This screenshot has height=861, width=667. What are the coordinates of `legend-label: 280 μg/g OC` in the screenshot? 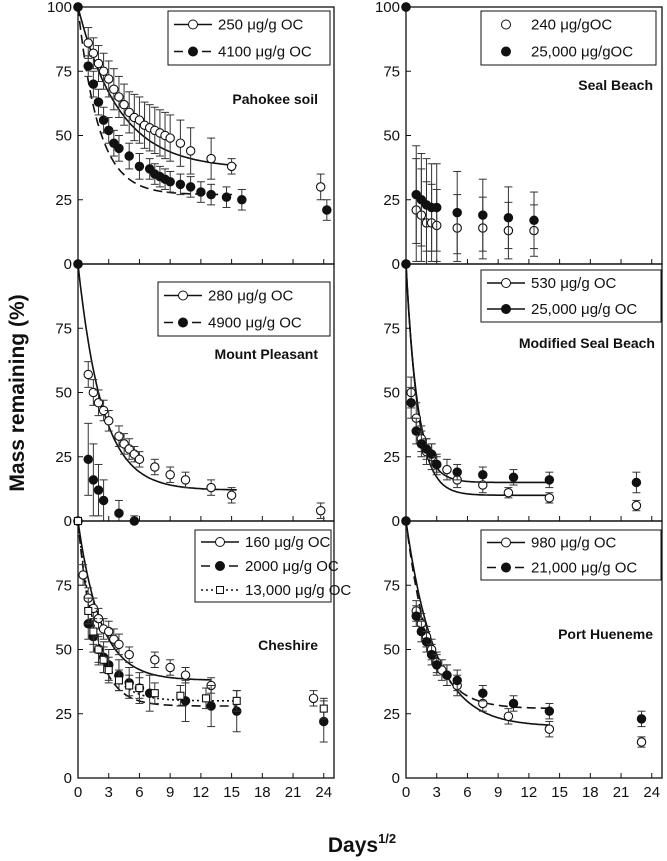 It's located at (251, 296).